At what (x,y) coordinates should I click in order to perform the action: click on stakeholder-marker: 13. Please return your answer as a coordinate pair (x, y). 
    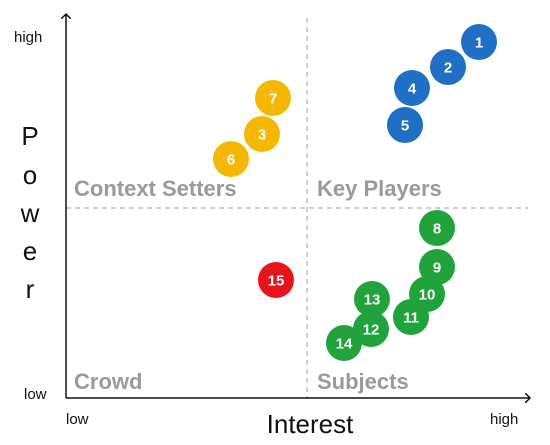
    Looking at the image, I should click on (372, 299).